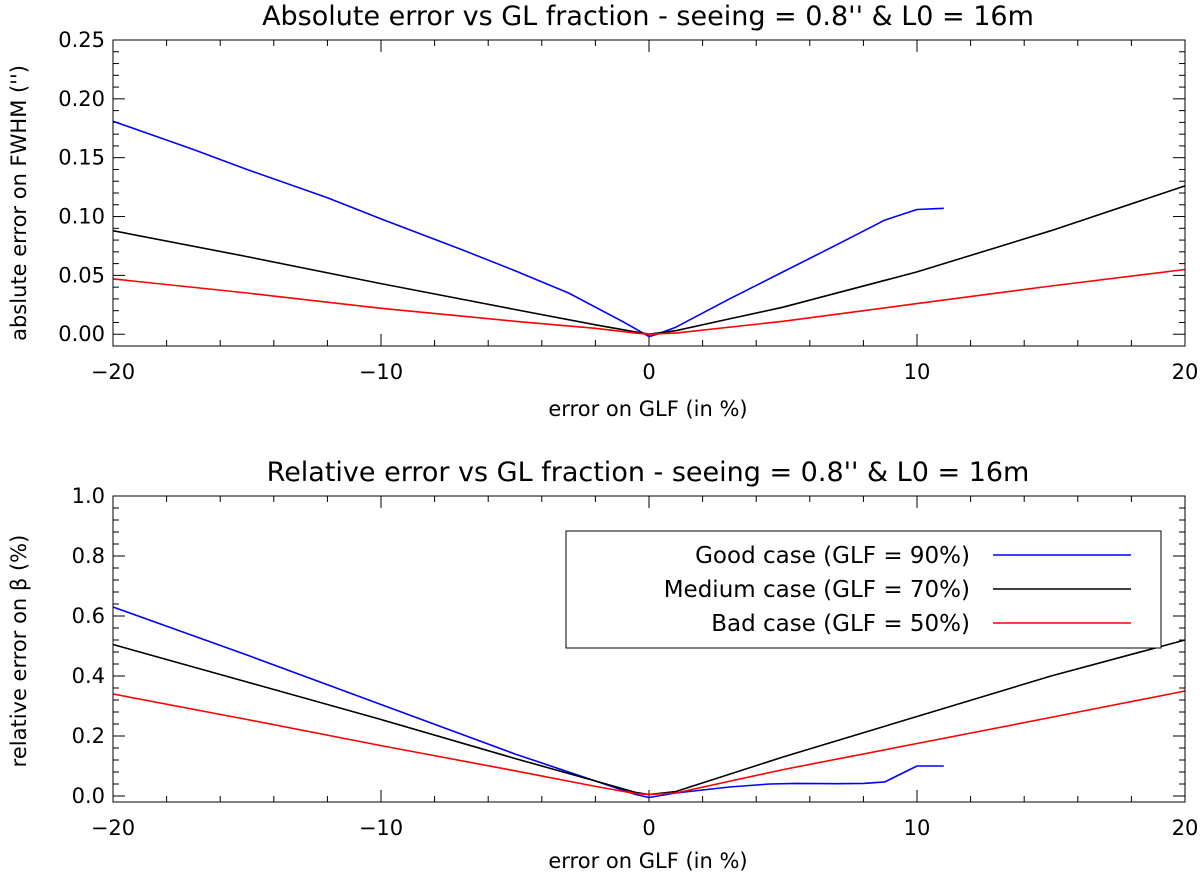 This screenshot has width=1200, height=881. What do you see at coordinates (88, 556) in the screenshot?
I see `y-tick-label: 0.8` at bounding box center [88, 556].